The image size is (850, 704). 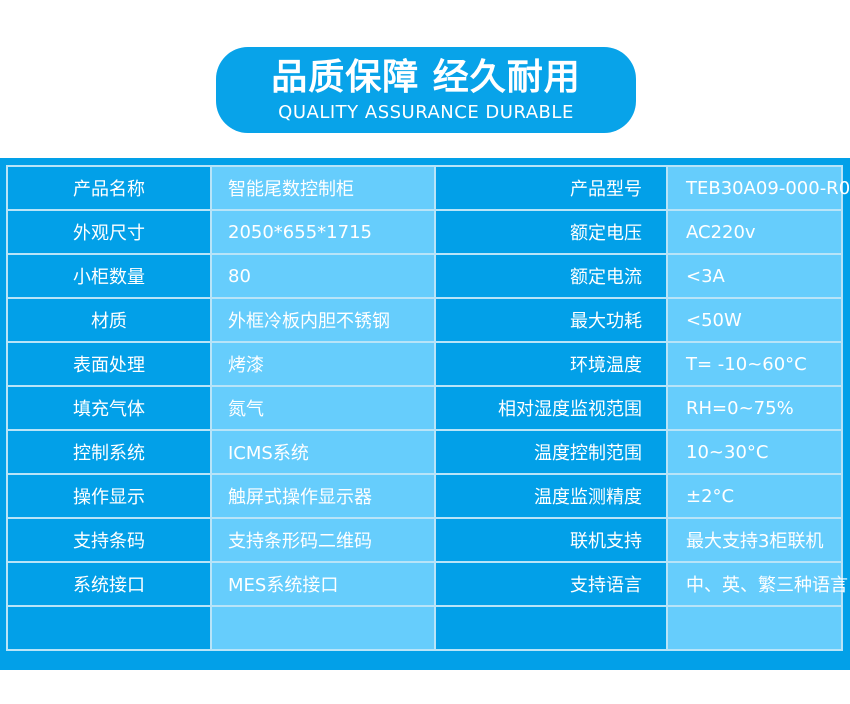 What do you see at coordinates (551, 276) in the screenshot?
I see `spec-label: 额定电流` at bounding box center [551, 276].